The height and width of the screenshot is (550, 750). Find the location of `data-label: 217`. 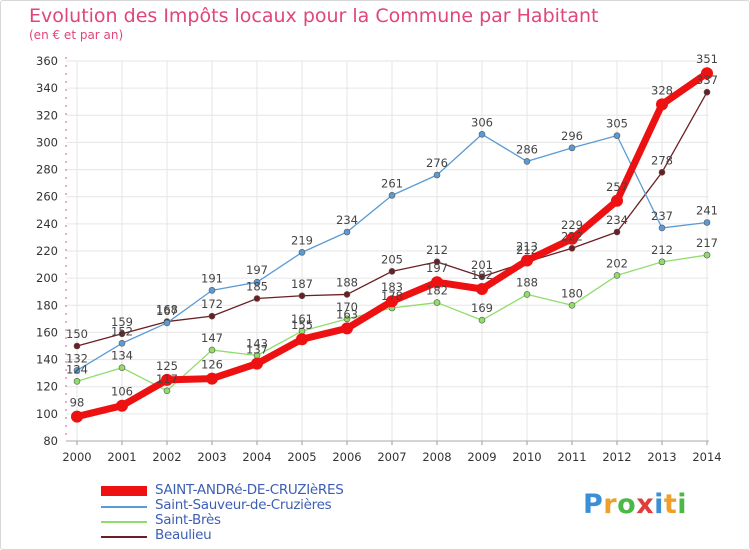

data-label: 217 is located at coordinates (707, 243).